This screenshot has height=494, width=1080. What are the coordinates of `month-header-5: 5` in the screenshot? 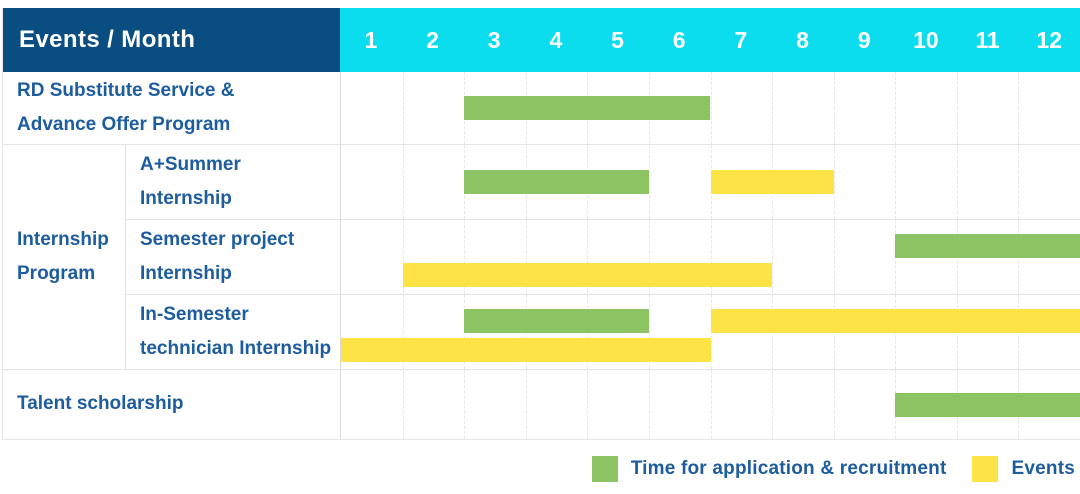 It's located at (617, 39).